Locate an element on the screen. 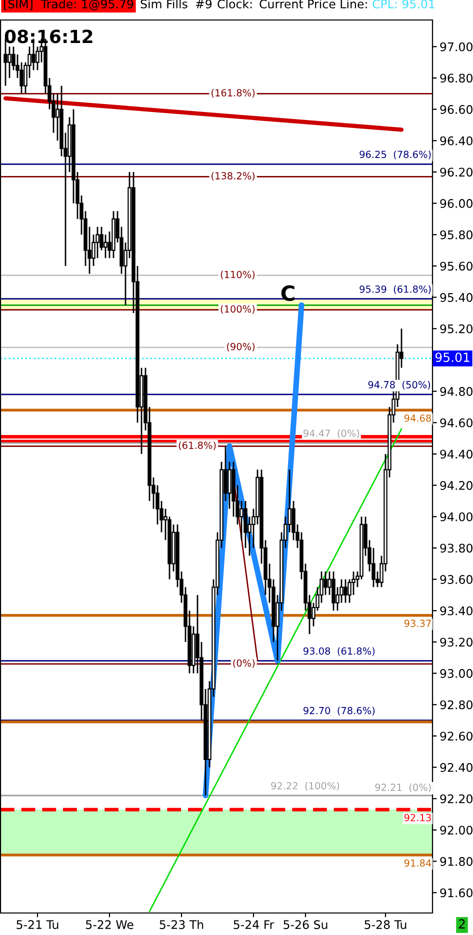 The height and width of the screenshot is (935, 473). y-tick-label: 93.20 is located at coordinates (456, 642).